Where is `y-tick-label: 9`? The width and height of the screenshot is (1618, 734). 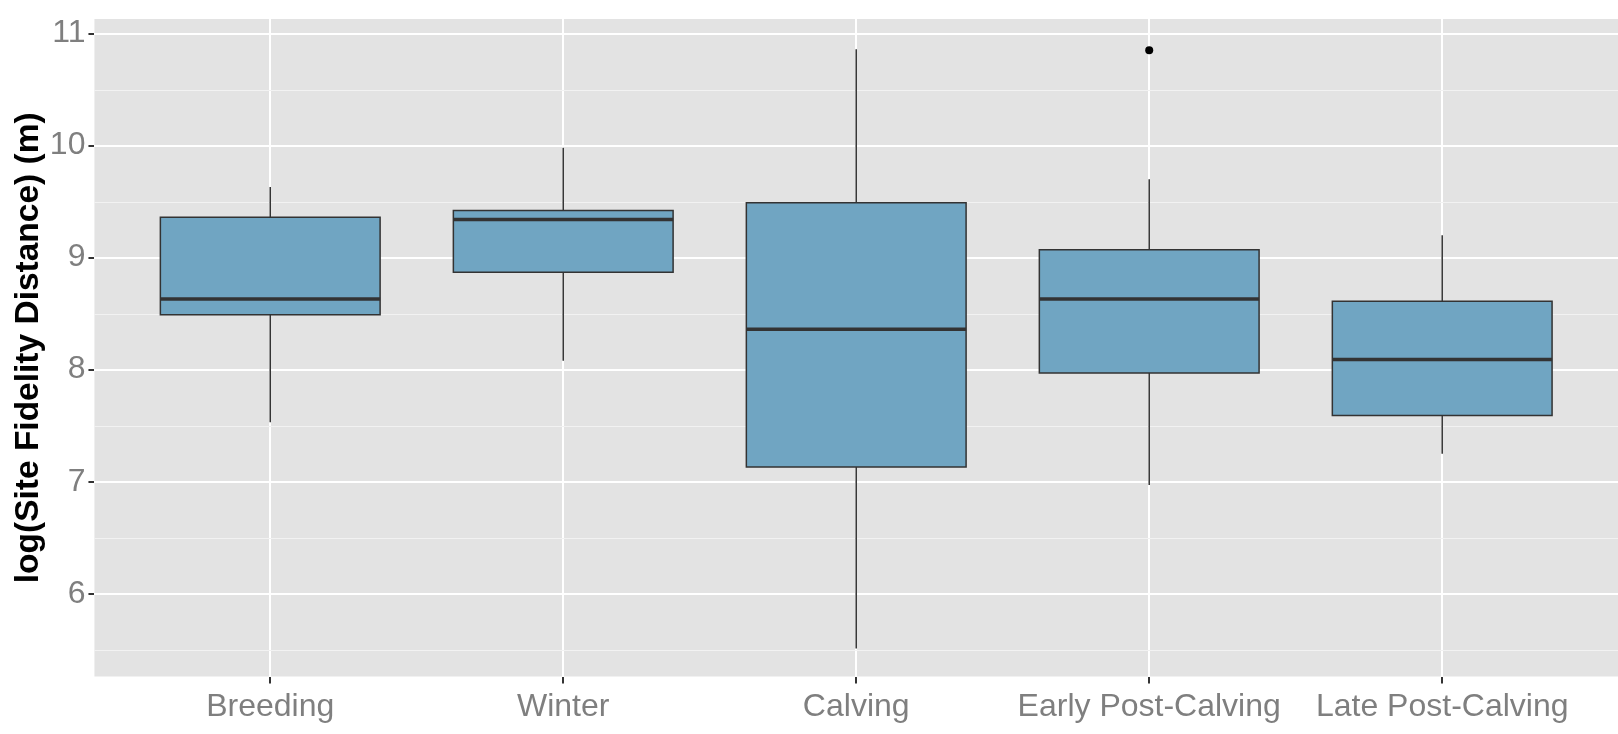
y-tick-label: 9 is located at coordinates (76, 255).